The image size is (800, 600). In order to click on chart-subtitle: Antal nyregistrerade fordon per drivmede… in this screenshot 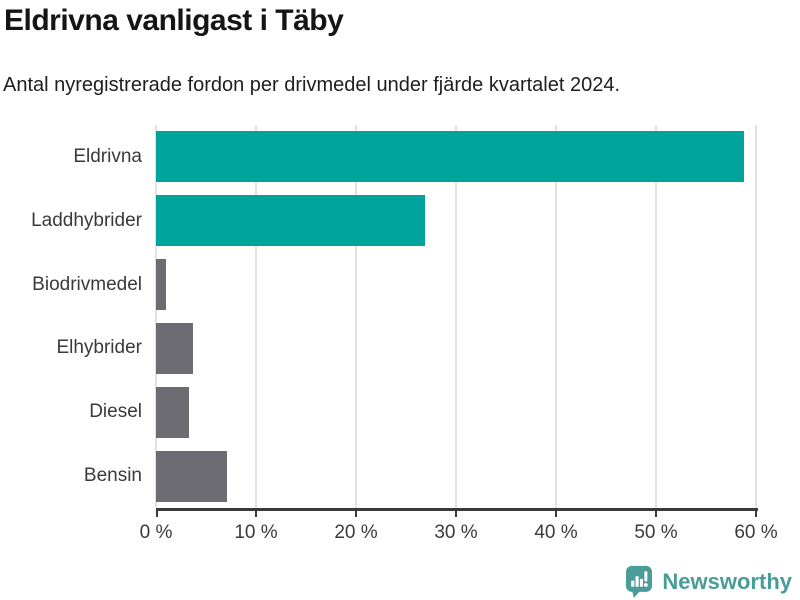, I will do `click(312, 85)`.